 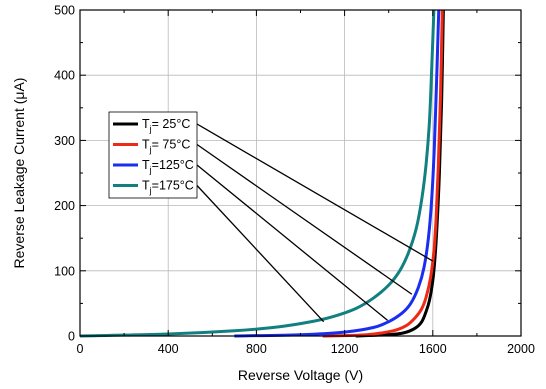 I want to click on x-tick-label: 800, so click(x=256, y=349).